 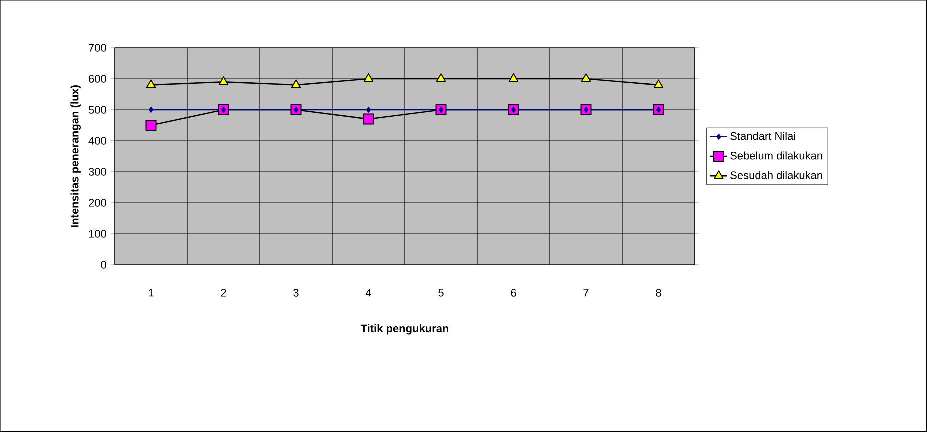 What do you see at coordinates (97, 110) in the screenshot?
I see `y-tick-label: 500` at bounding box center [97, 110].